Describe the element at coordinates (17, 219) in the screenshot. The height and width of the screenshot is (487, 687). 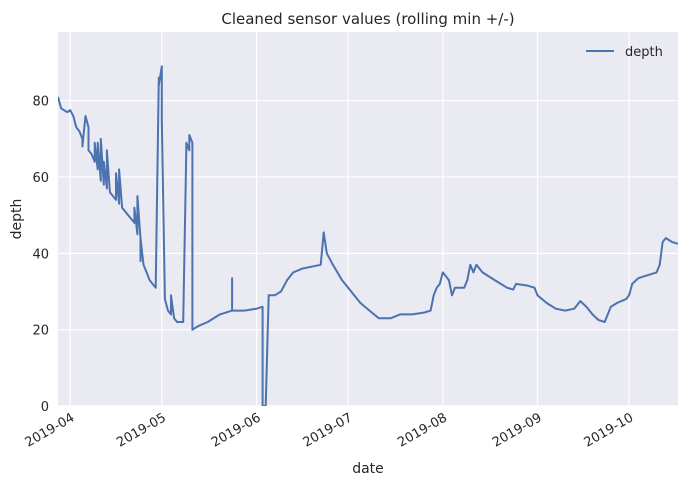
I see `y-axis-label: depth` at that location.